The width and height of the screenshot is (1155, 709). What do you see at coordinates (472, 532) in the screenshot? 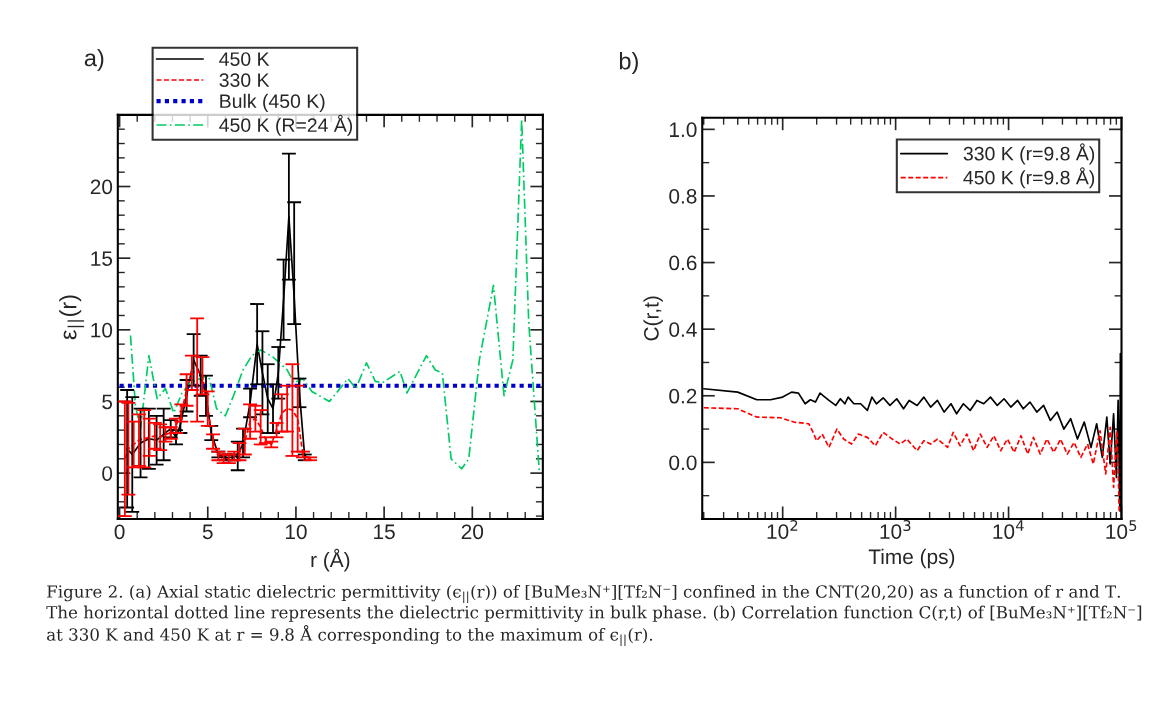
I see `x-tick-label: 20` at bounding box center [472, 532].